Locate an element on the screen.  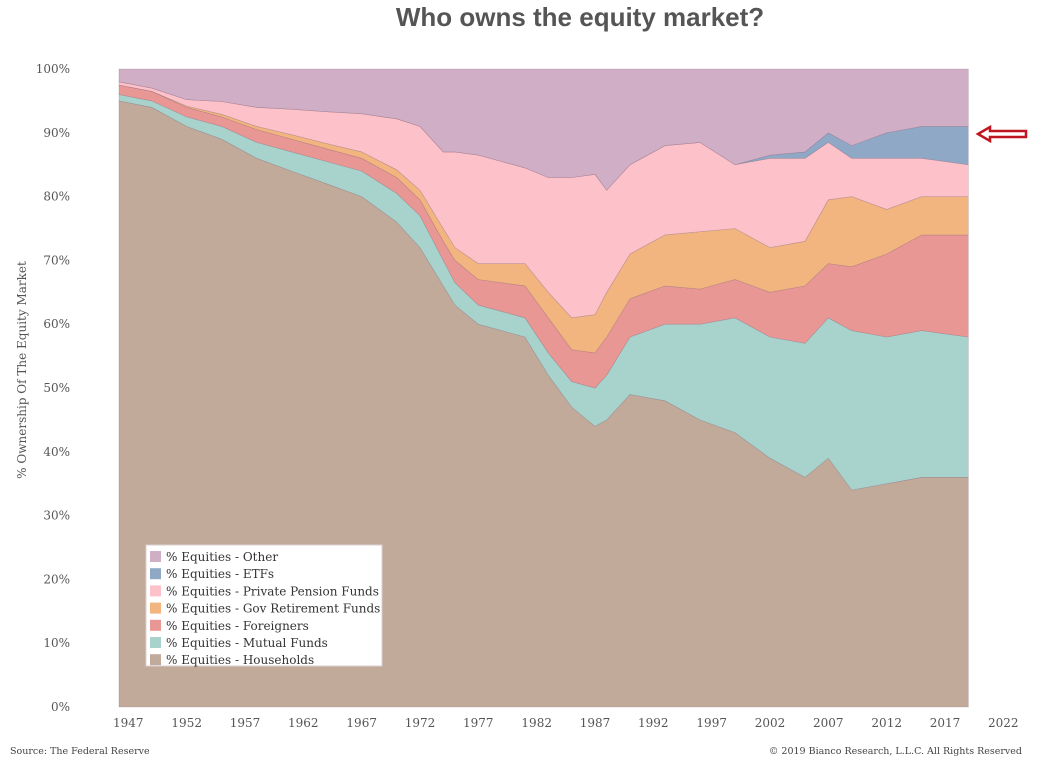
y-tick-label: 80% is located at coordinates (56, 197).